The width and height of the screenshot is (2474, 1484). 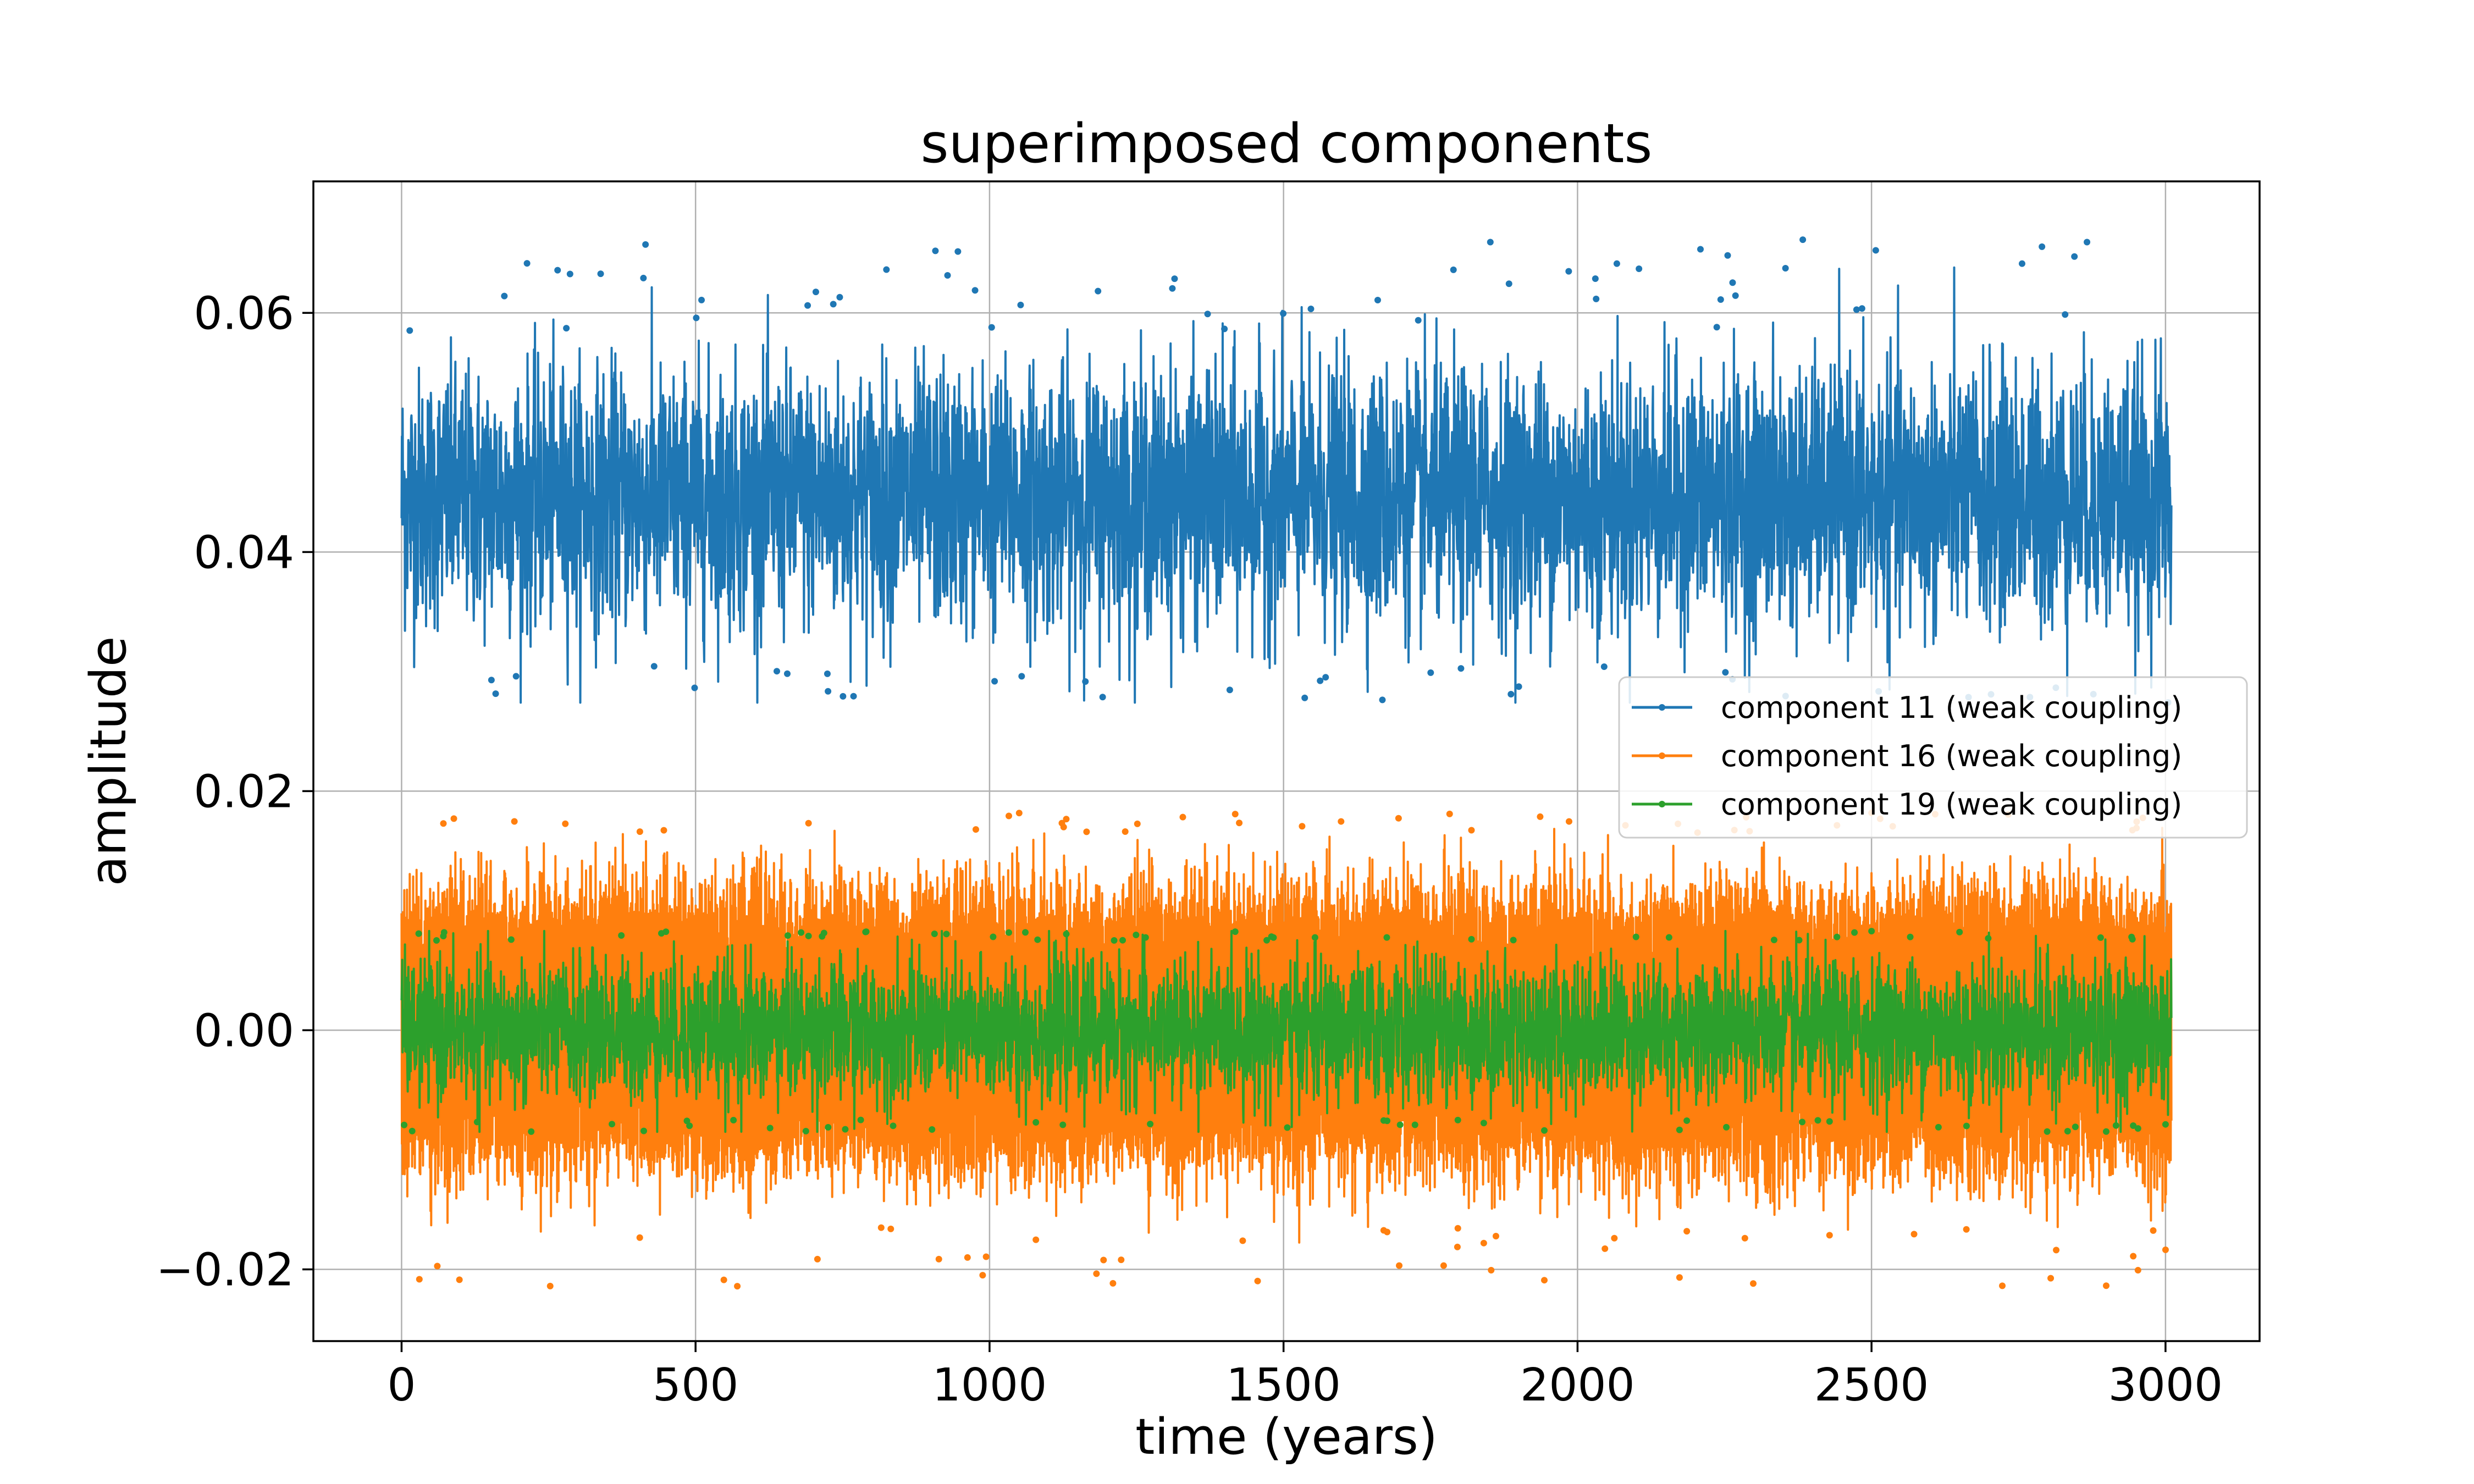 What do you see at coordinates (1951, 804) in the screenshot?
I see `legend-label-2: component 19 (weak coupling)` at bounding box center [1951, 804].